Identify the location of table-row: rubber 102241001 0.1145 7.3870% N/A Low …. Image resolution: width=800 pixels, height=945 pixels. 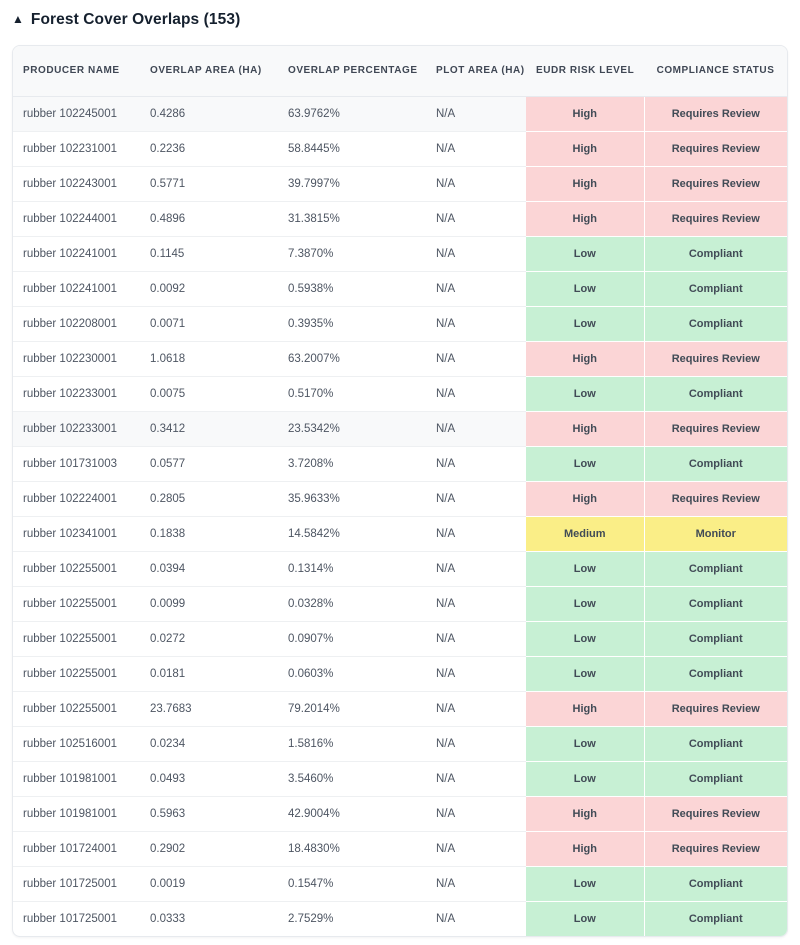
(400, 254).